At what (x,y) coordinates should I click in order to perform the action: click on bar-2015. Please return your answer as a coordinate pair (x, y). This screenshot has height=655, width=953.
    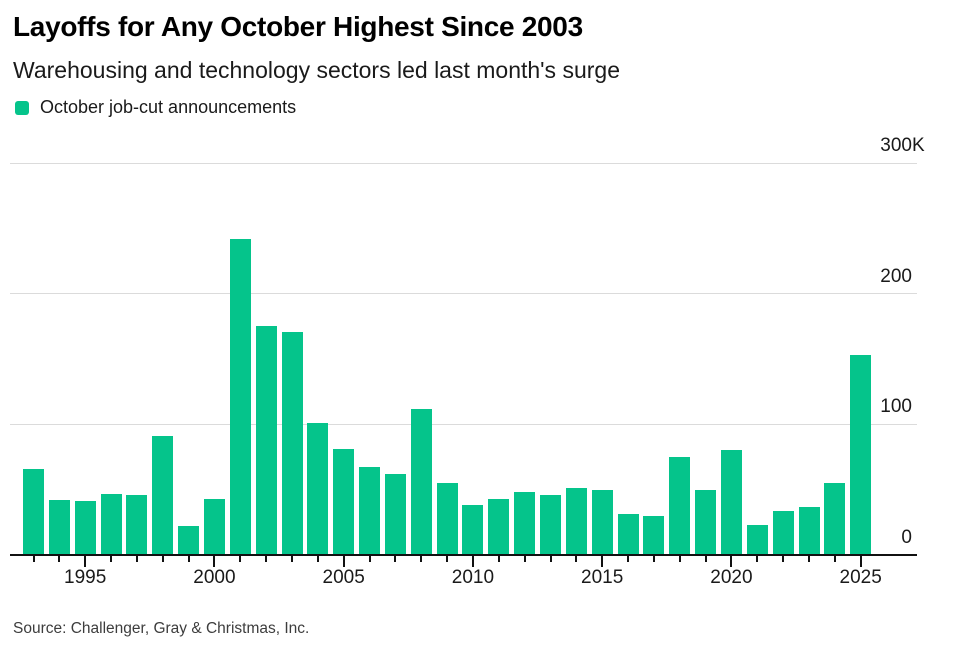
    Looking at the image, I should click on (602, 522).